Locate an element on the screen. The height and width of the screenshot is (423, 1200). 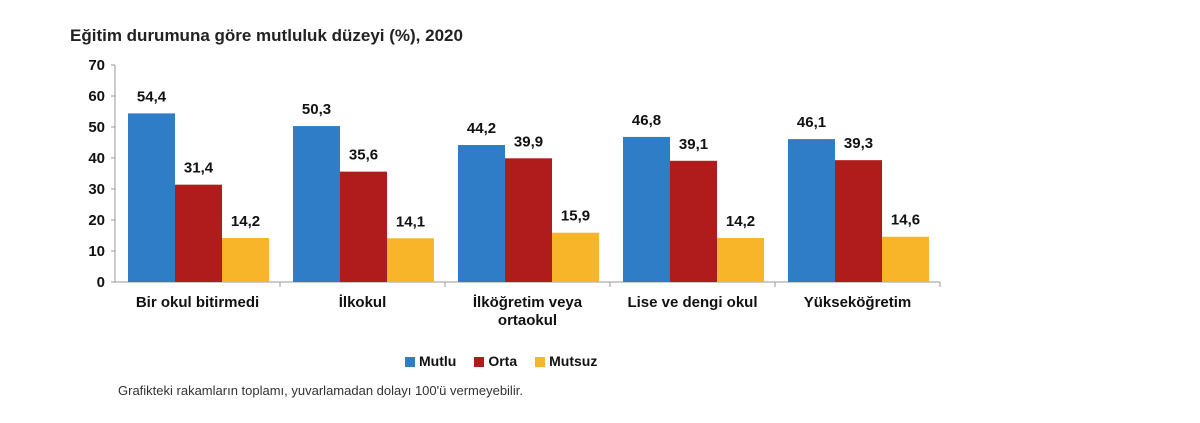
y-tick-label: 0 is located at coordinates (101, 282).